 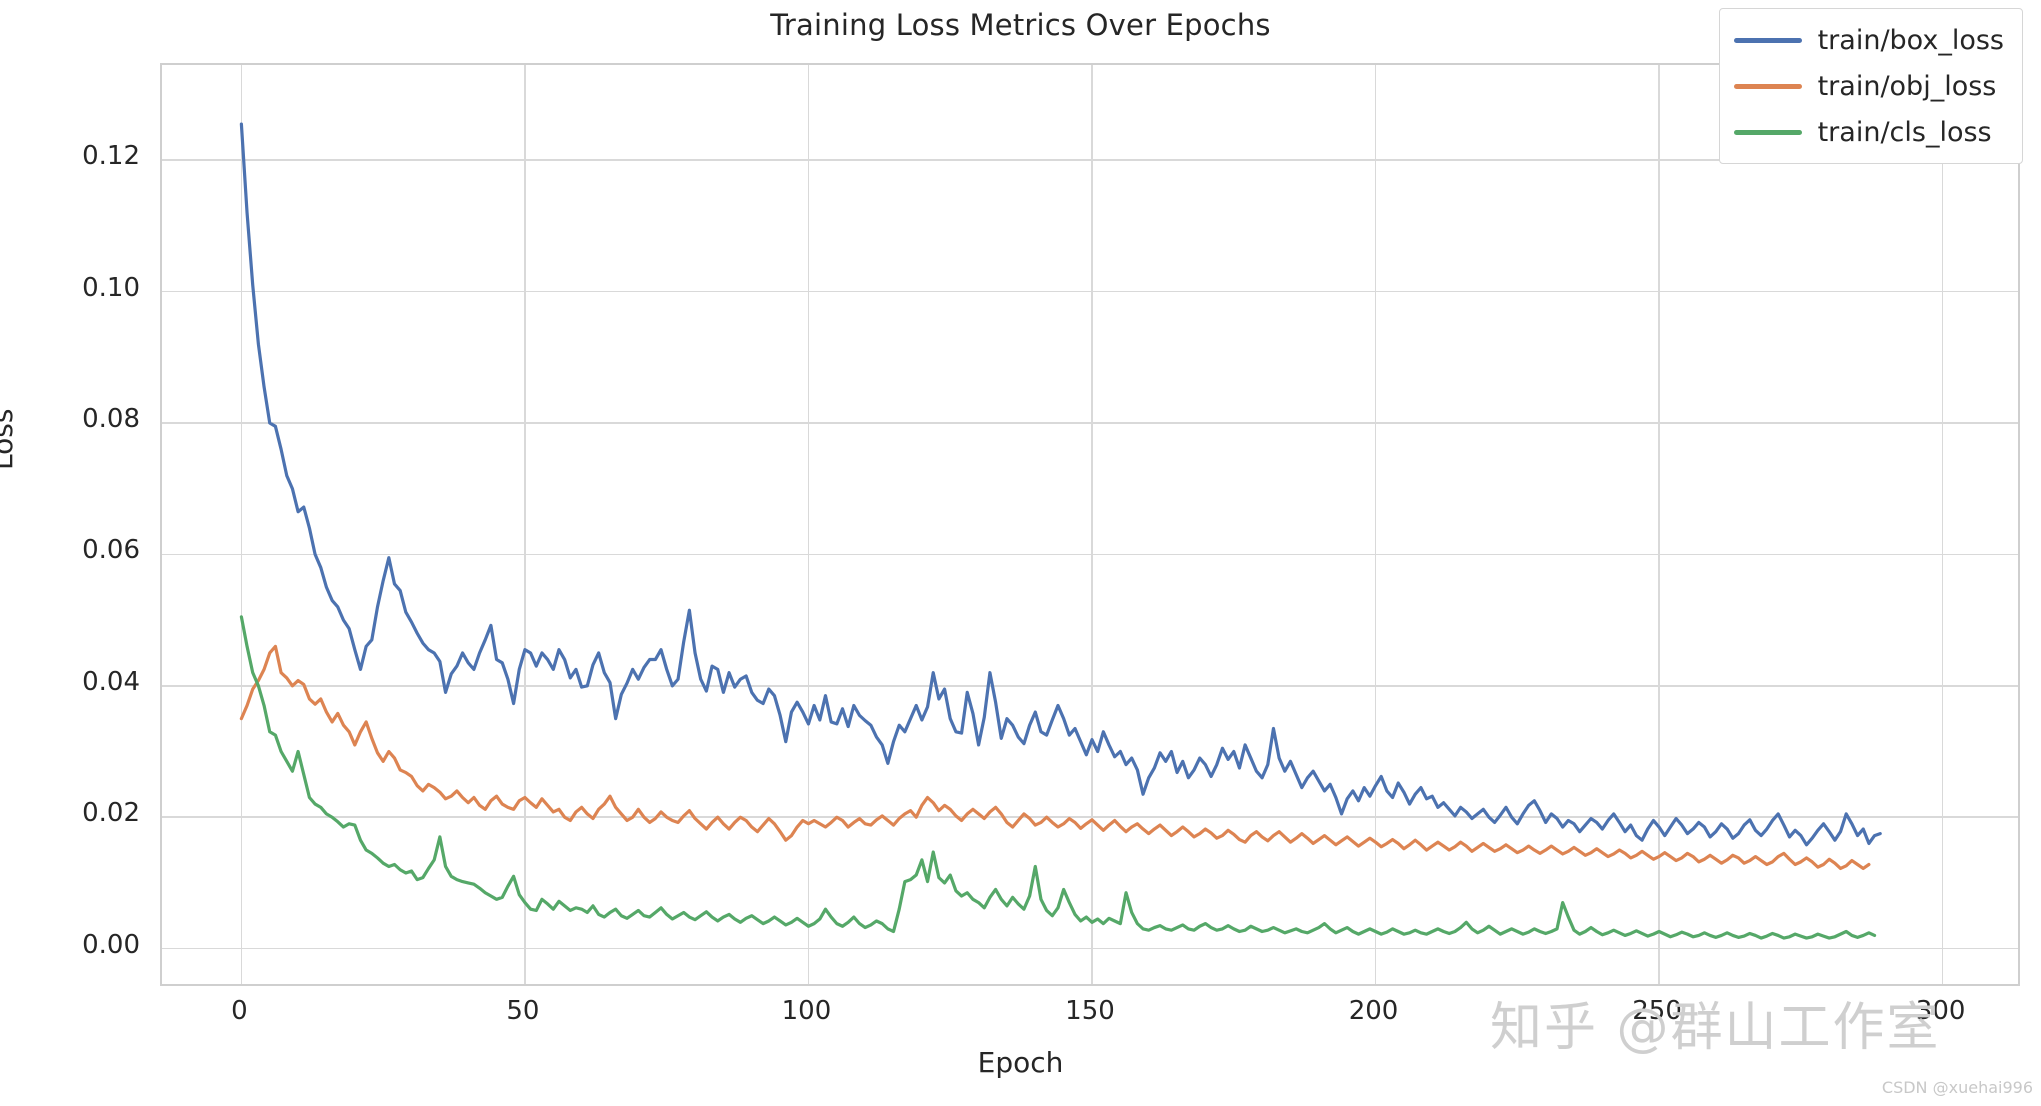 I want to click on legend-item-label: train/cls_loss, so click(x=1904, y=132).